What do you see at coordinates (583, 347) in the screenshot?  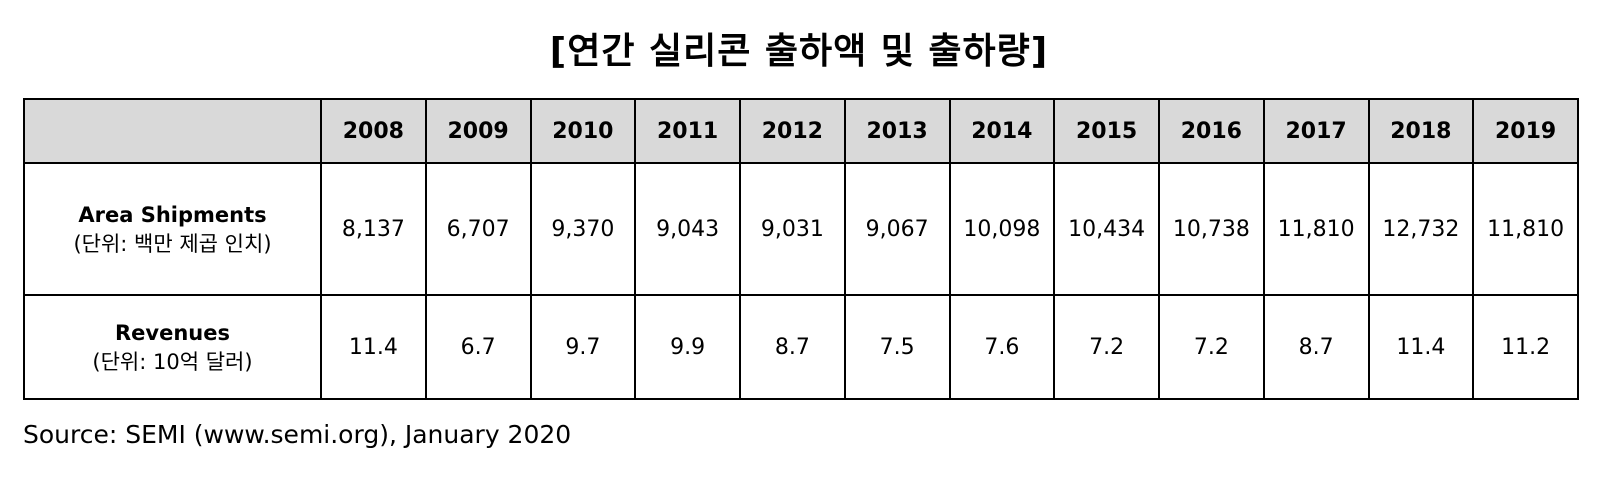 I see `table-cell: 9.7` at bounding box center [583, 347].